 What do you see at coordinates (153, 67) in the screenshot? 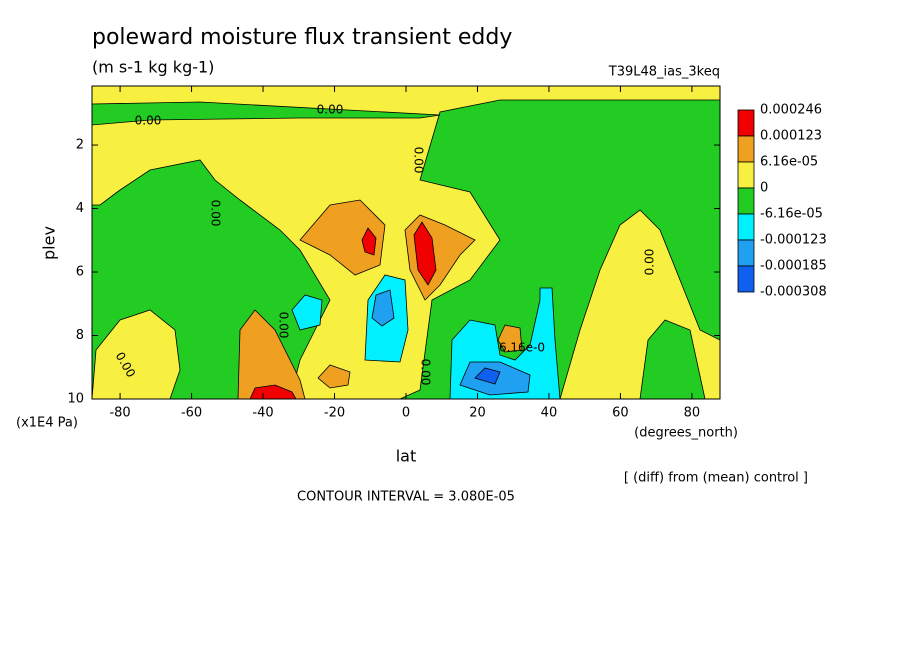
I see `chart-subtitle: (m s-1 kg kg-1)` at bounding box center [153, 67].